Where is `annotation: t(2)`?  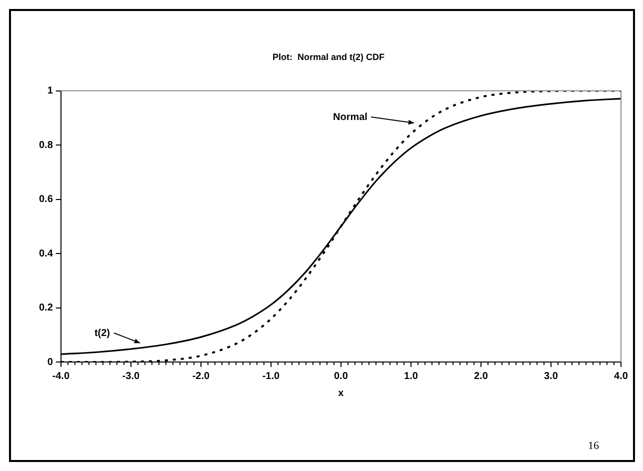
annotation: t(2) is located at coordinates (102, 333).